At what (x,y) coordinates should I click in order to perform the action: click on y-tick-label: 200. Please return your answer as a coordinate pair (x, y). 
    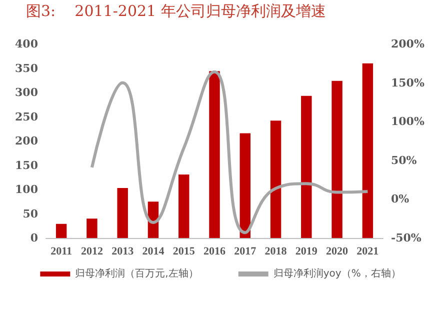
    Looking at the image, I should click on (26, 141).